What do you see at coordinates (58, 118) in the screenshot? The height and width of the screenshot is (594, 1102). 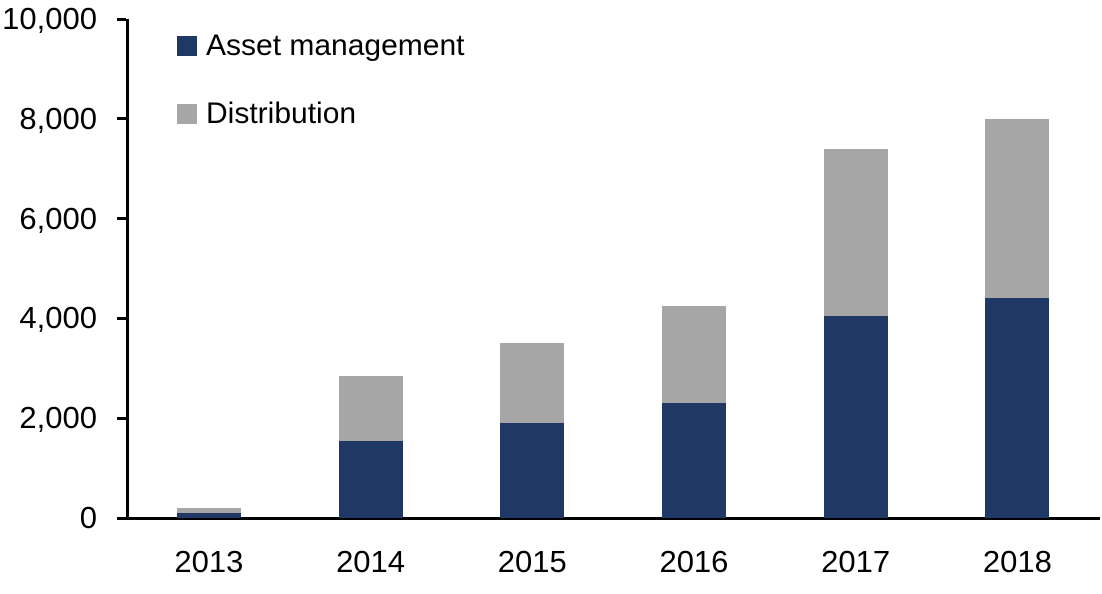 I see `y-axis-tick-label: 8,000` at bounding box center [58, 118].